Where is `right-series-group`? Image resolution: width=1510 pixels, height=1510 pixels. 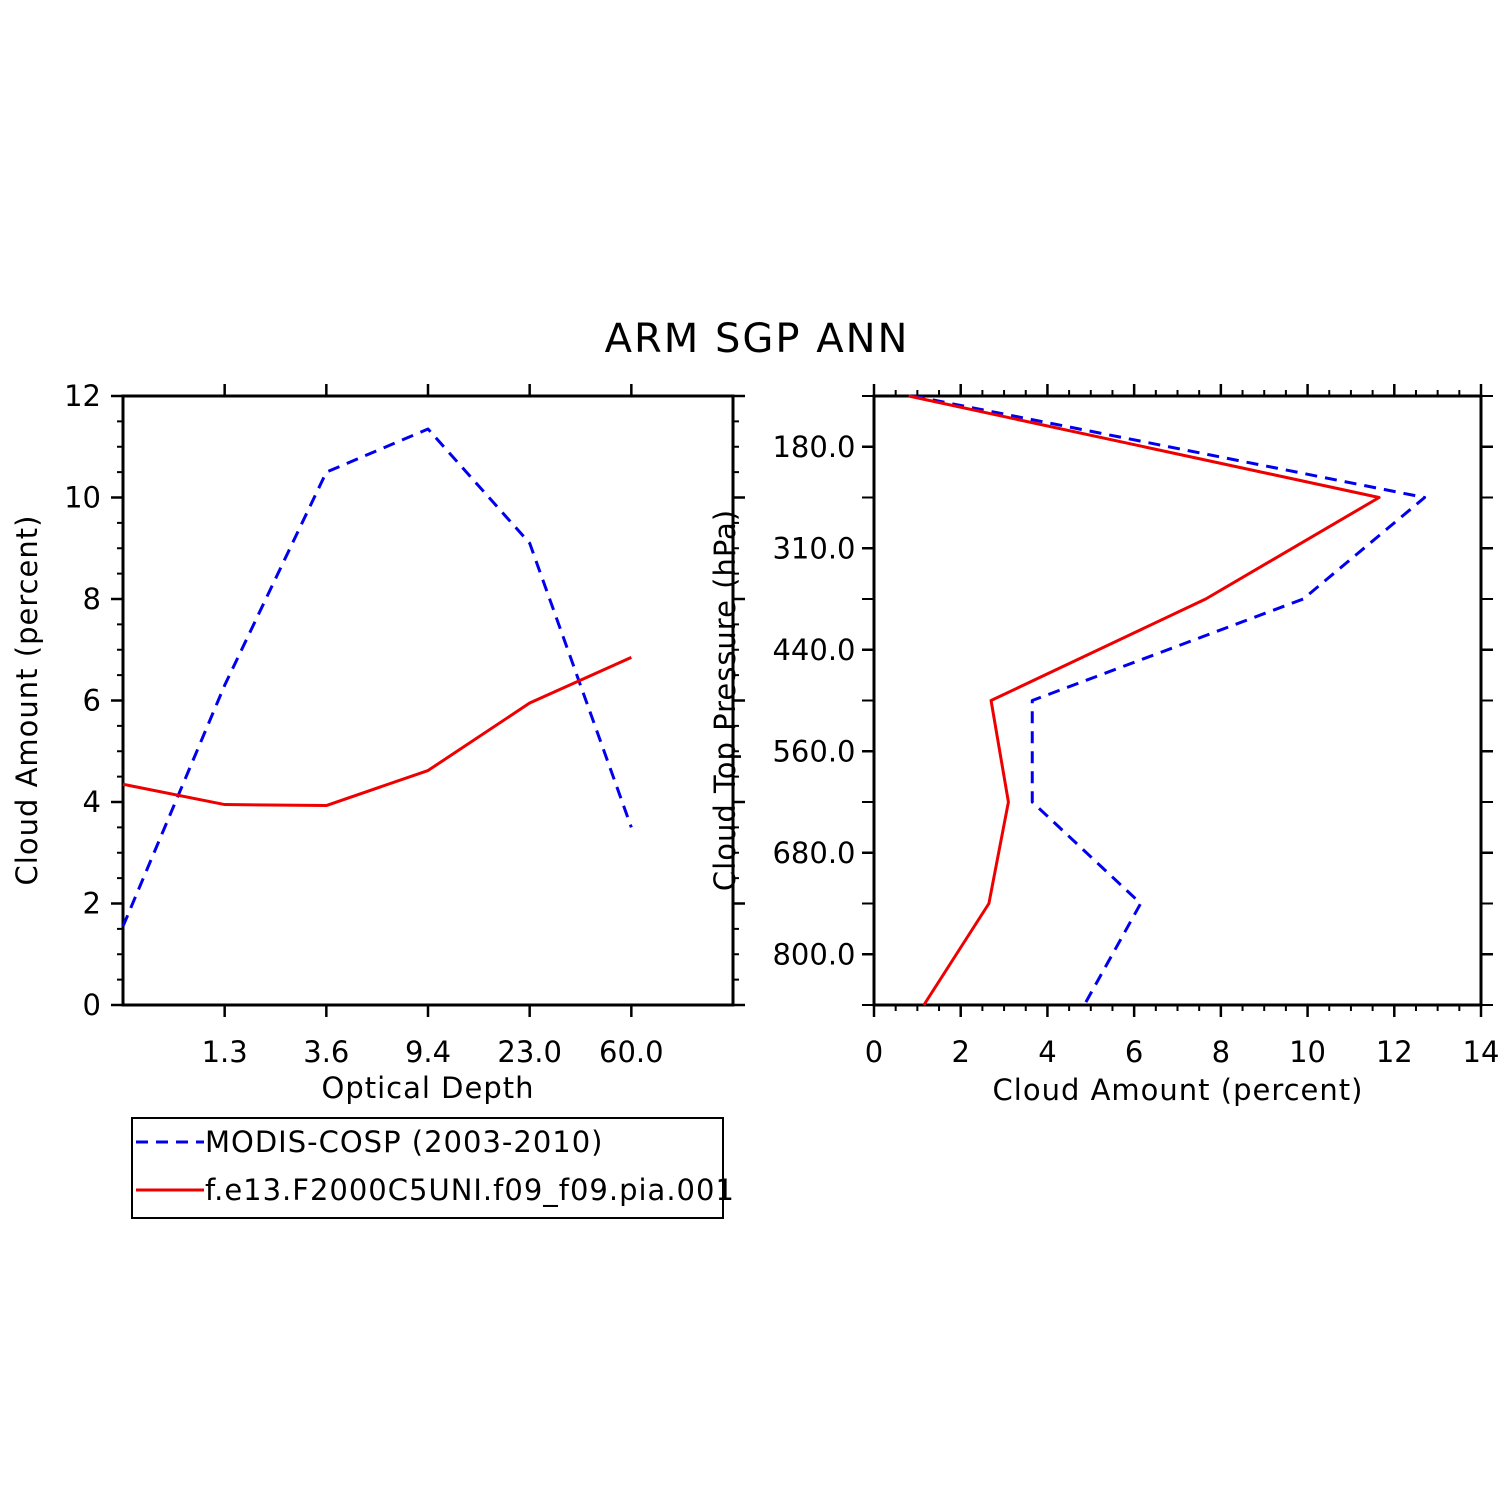 right-series-group is located at coordinates (1167, 700).